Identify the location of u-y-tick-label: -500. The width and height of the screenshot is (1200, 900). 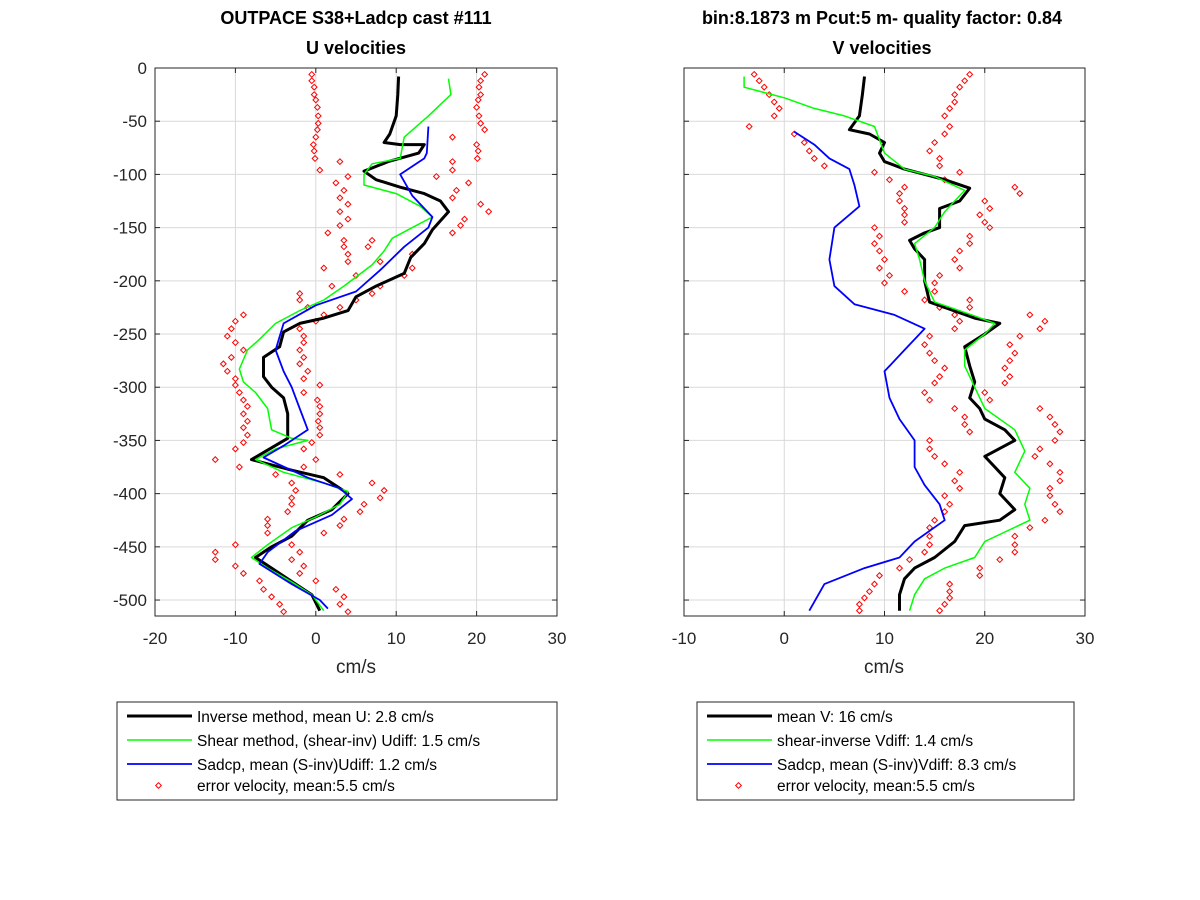
(130, 600).